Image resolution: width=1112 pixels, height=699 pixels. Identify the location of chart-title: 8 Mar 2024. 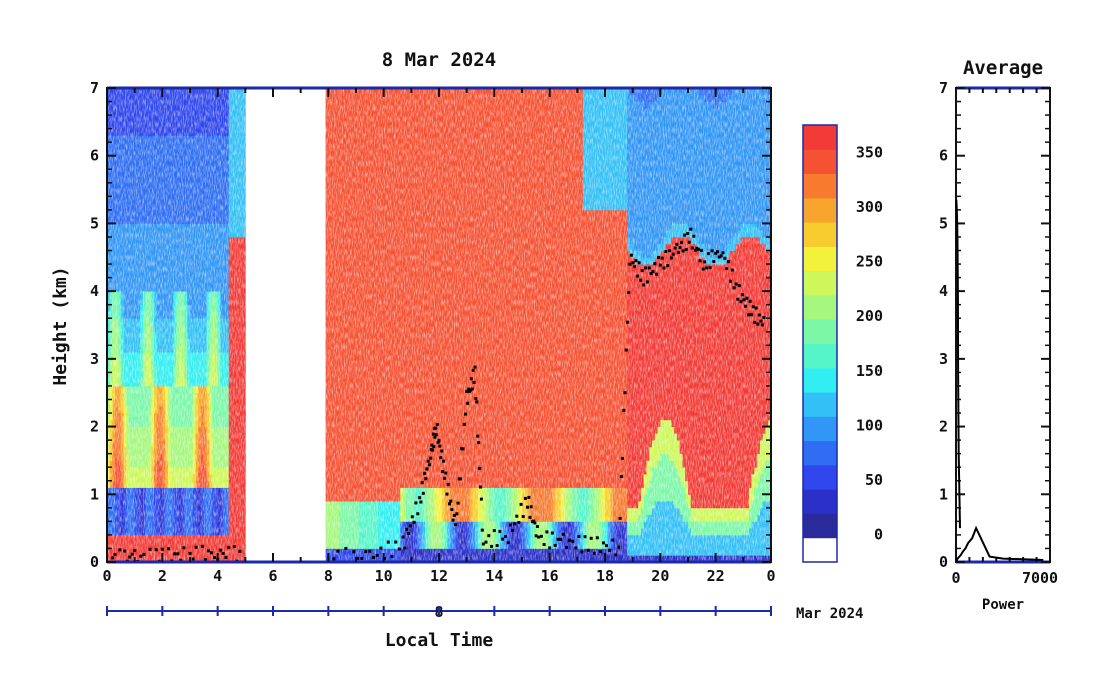
(439, 60).